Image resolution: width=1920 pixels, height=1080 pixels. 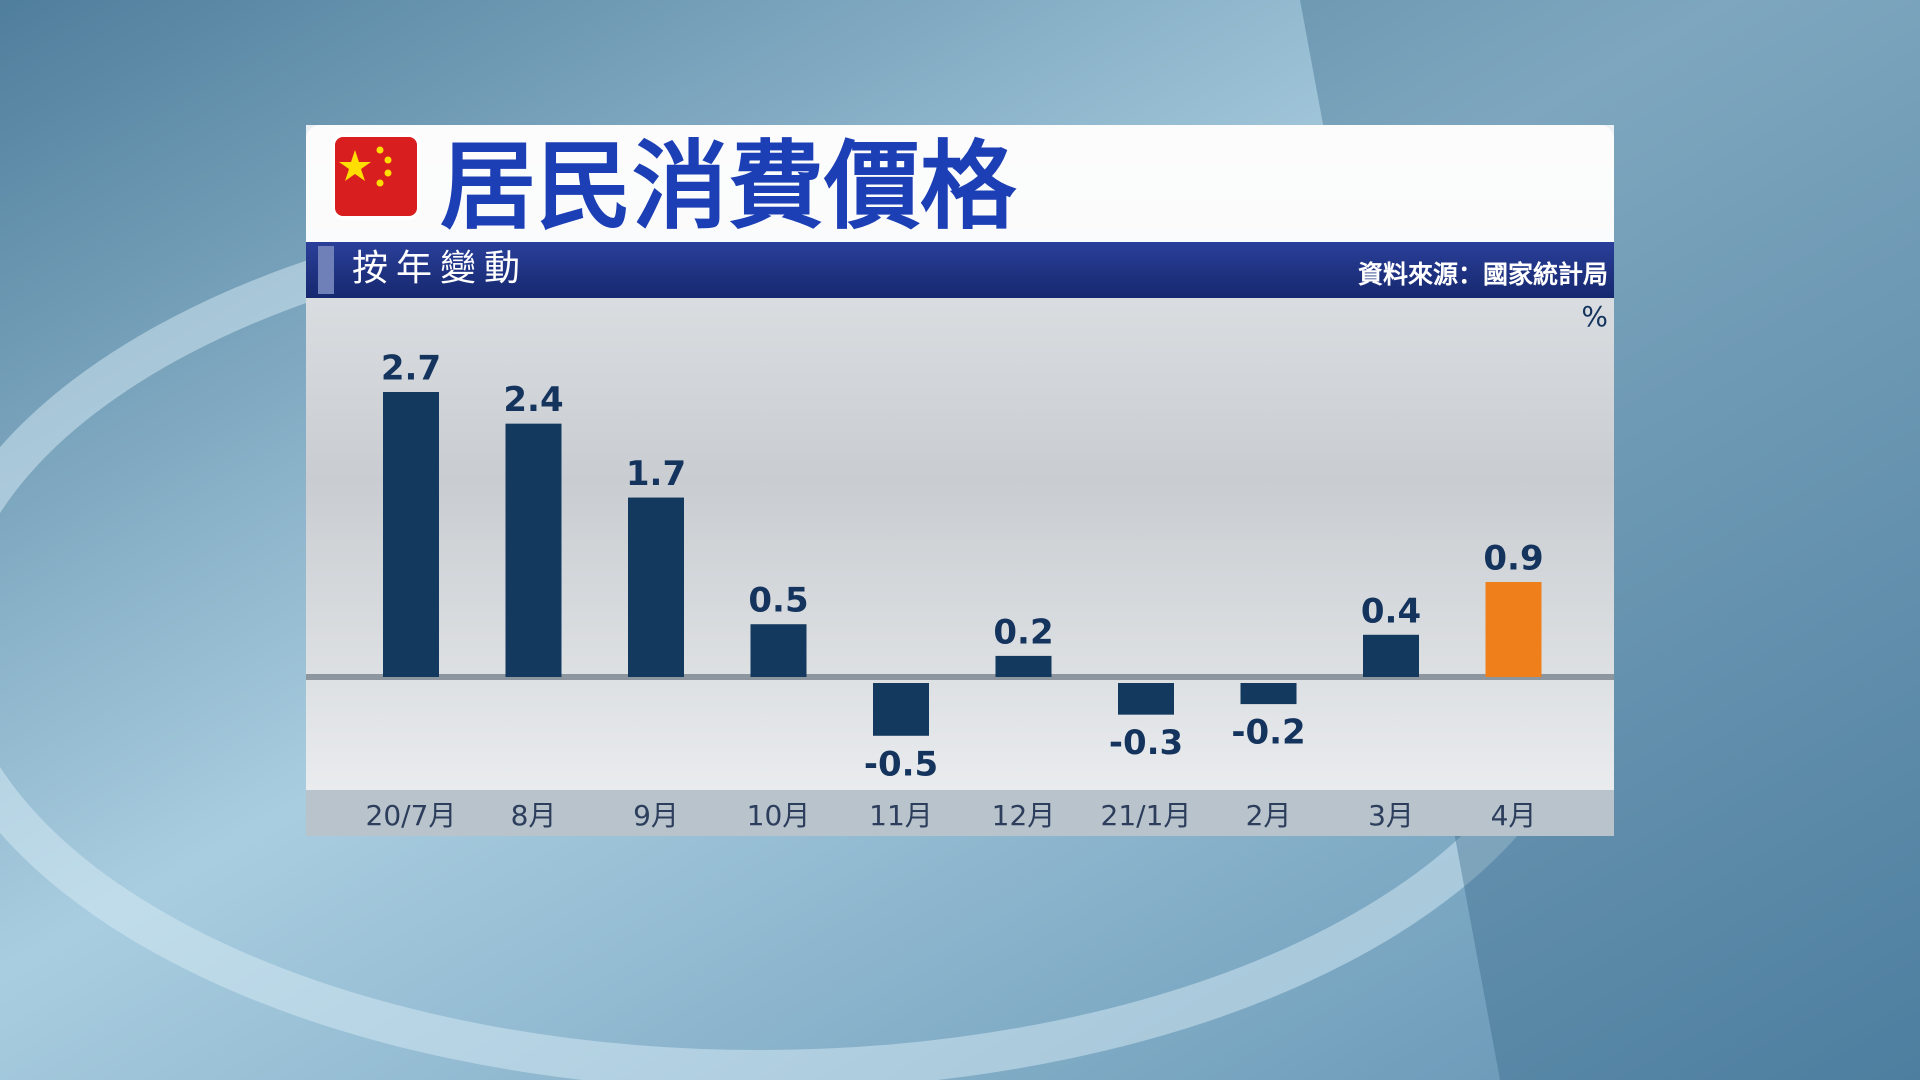 What do you see at coordinates (656, 474) in the screenshot?
I see `value-label: 1.7` at bounding box center [656, 474].